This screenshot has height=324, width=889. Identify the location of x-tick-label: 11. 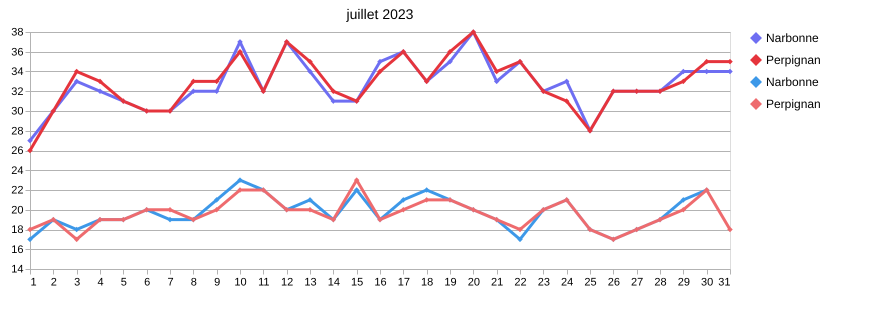
(264, 282).